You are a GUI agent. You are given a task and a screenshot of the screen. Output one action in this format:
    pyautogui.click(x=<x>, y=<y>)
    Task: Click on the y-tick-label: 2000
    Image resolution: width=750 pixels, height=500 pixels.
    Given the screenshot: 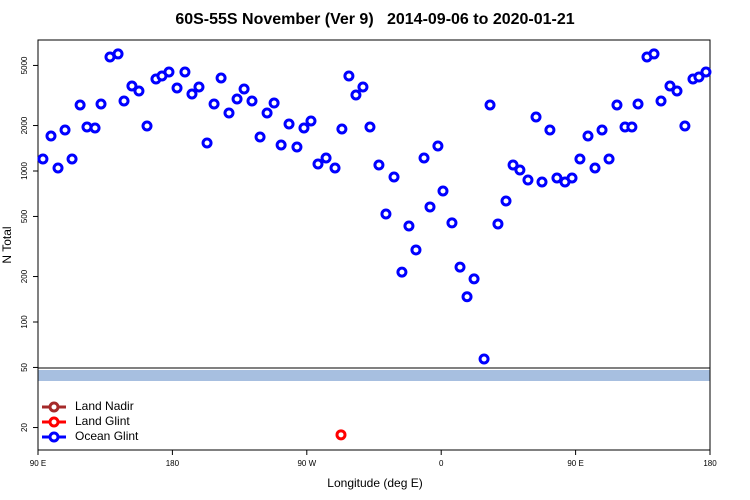 What is the action you would take?
    pyautogui.click(x=24, y=125)
    